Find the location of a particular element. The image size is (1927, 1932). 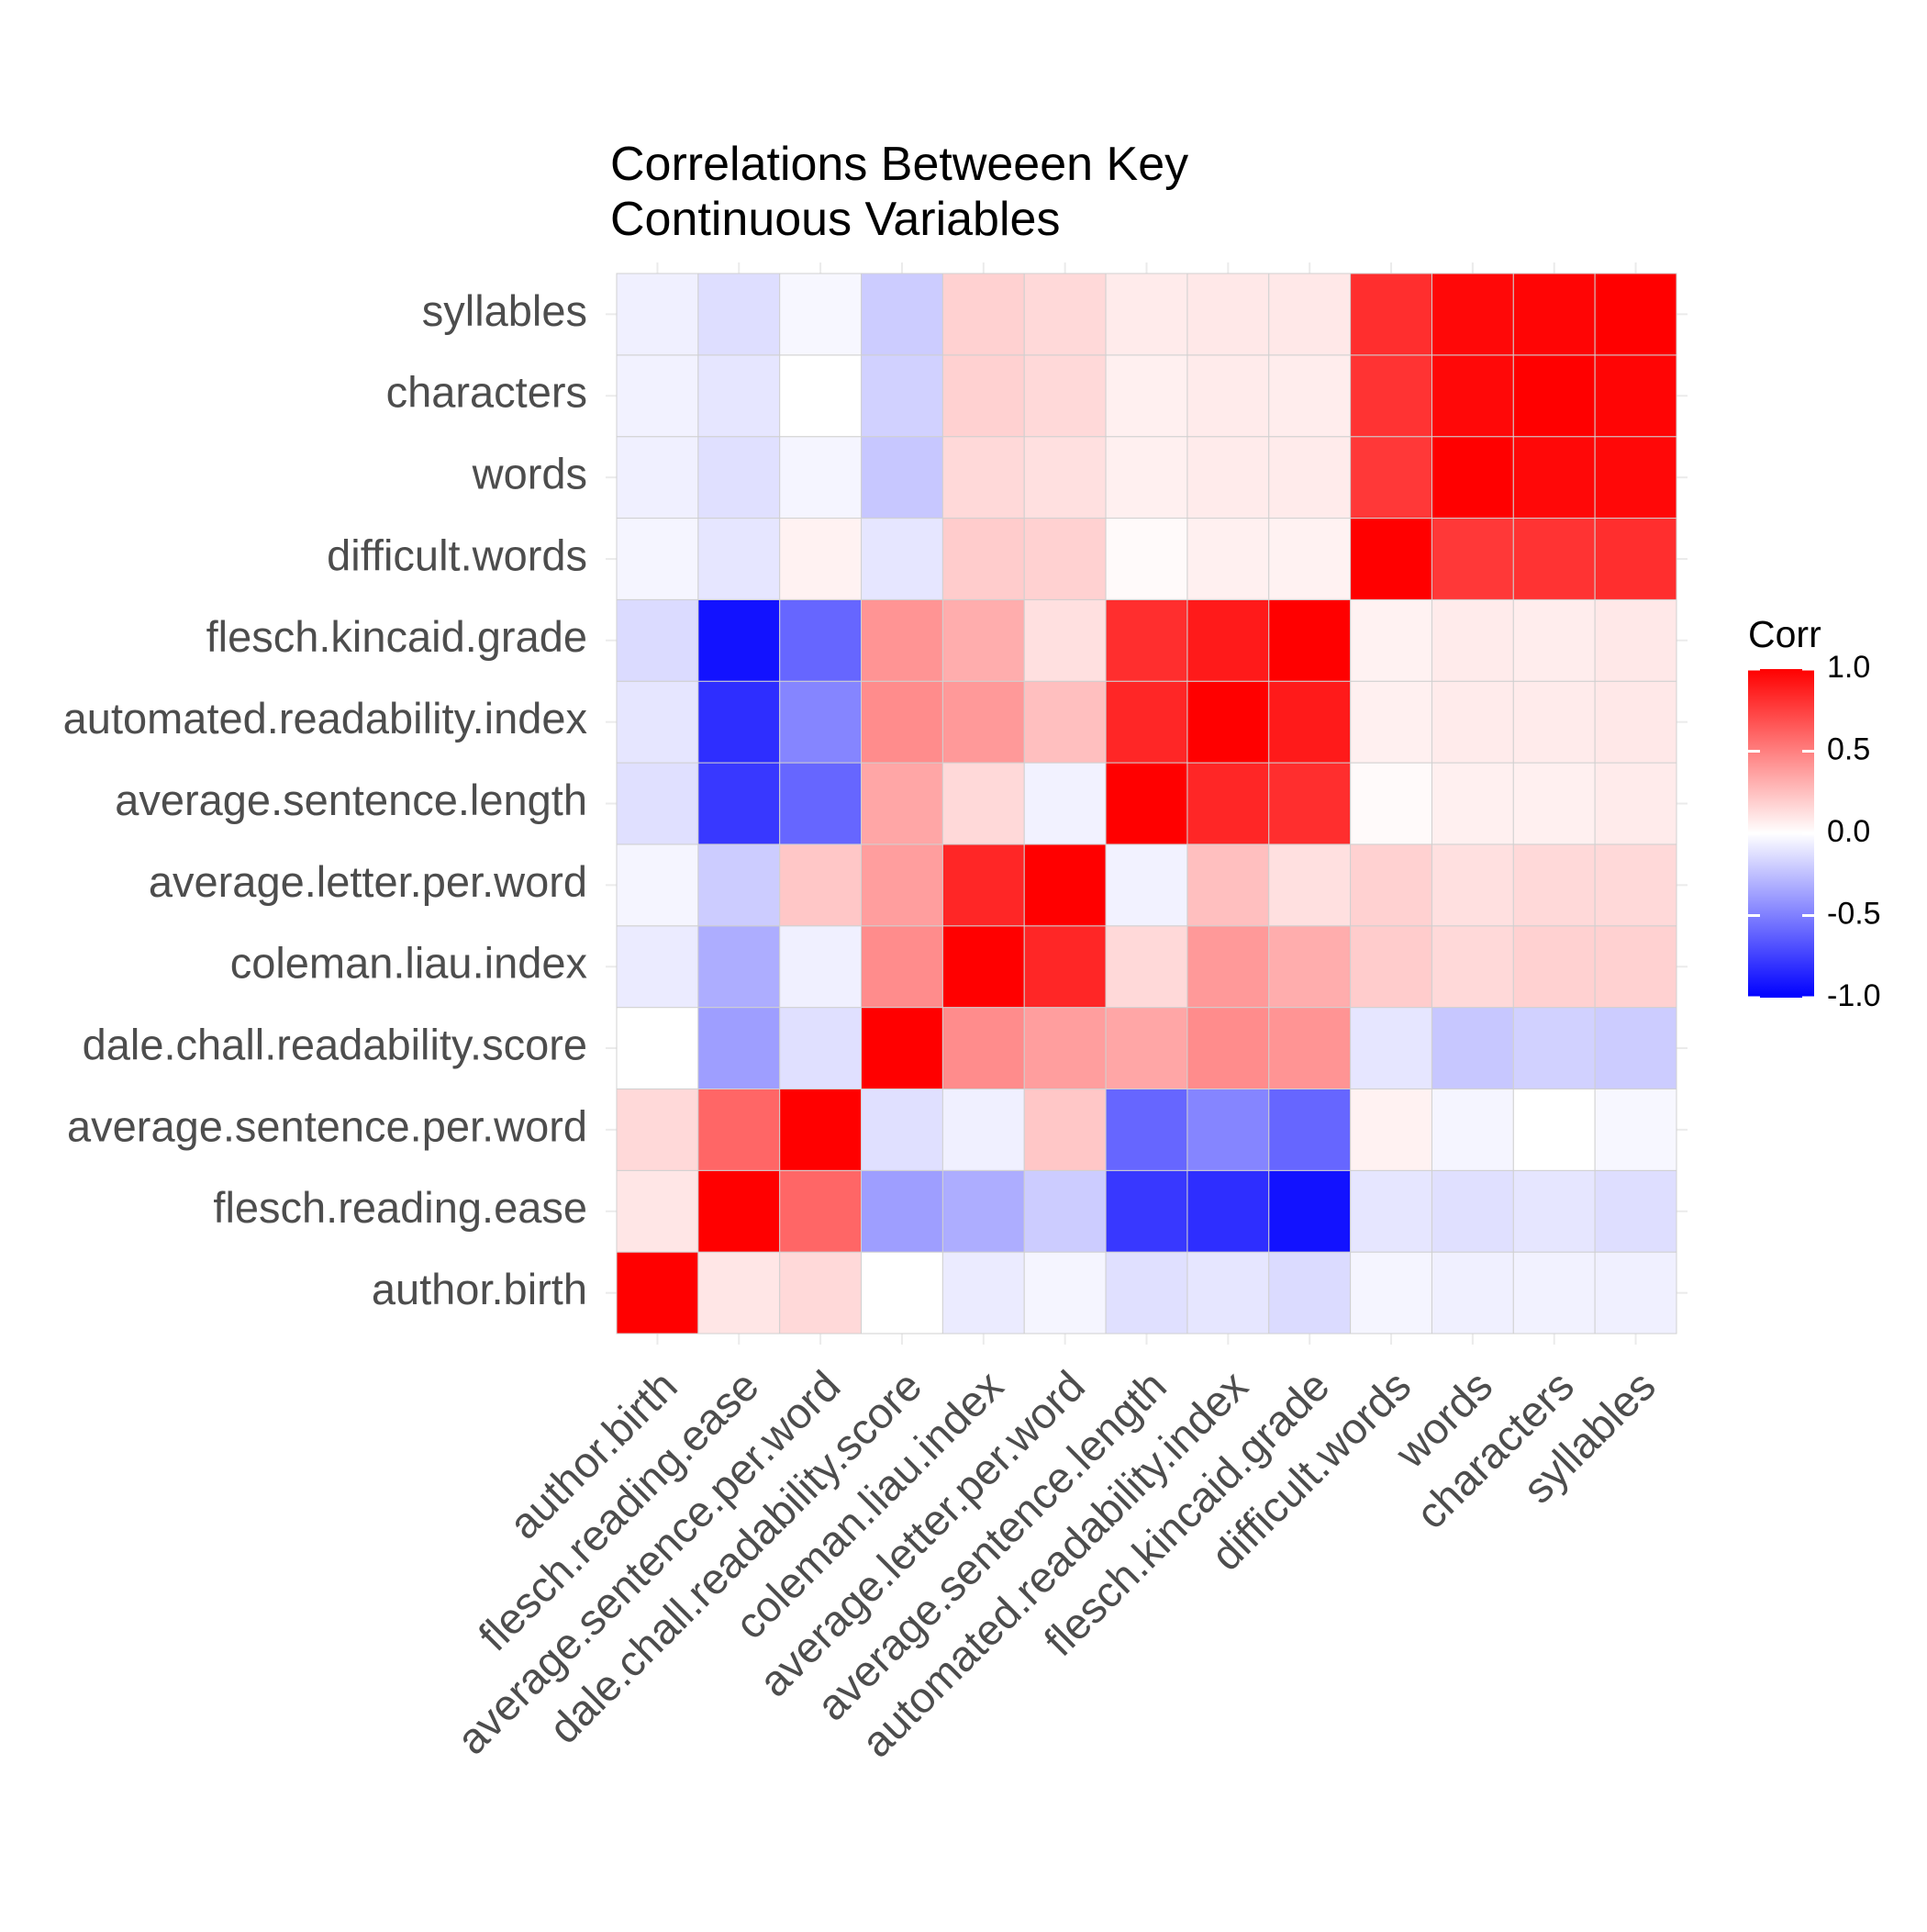

y-tick-label: words is located at coordinates (529, 474).